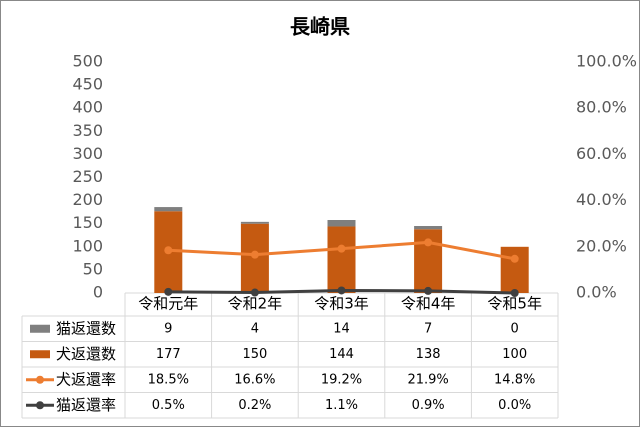 This screenshot has height=427, width=640. What do you see at coordinates (601, 245) in the screenshot?
I see `y2-tick-label: 20.0%` at bounding box center [601, 245].